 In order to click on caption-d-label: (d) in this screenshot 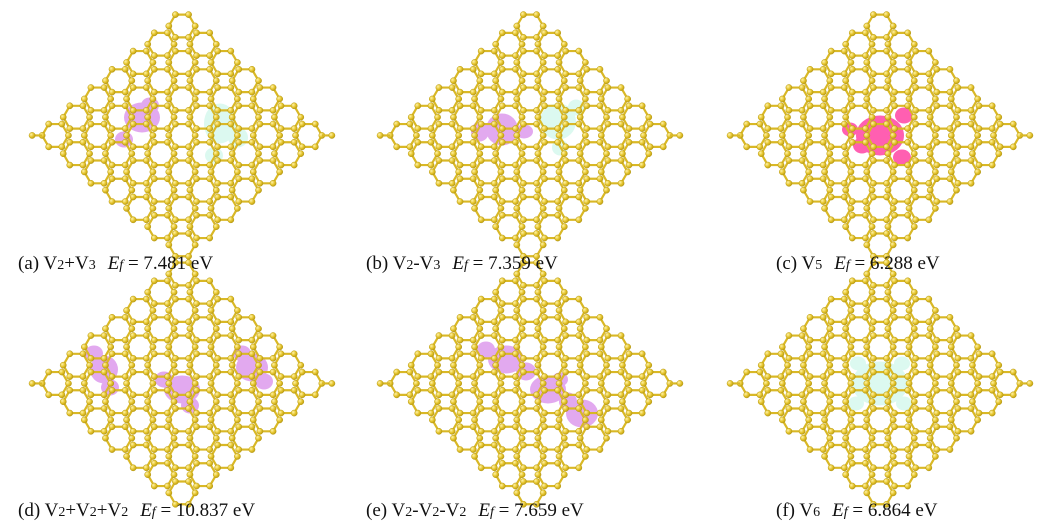, I will do `click(29, 510)`.